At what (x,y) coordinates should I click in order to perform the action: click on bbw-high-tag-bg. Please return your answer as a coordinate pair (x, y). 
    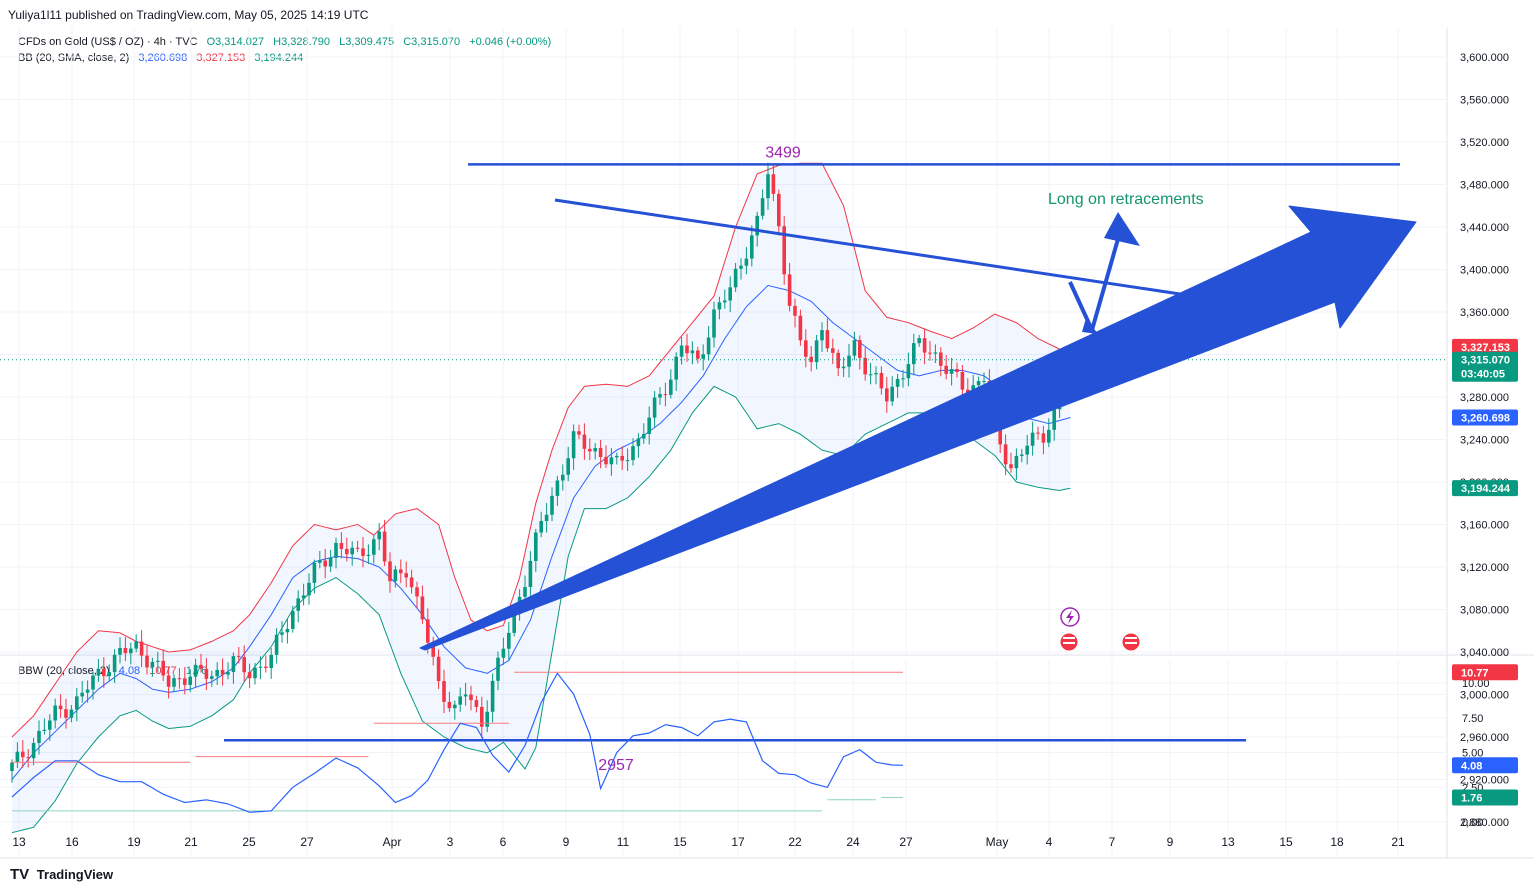
    Looking at the image, I should click on (1485, 672).